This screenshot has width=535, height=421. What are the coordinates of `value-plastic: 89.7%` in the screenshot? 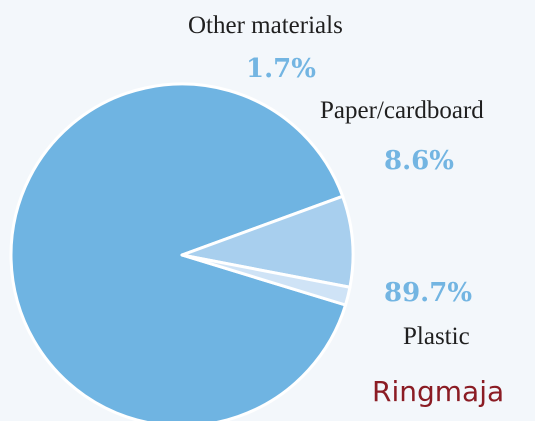 It's located at (428, 293).